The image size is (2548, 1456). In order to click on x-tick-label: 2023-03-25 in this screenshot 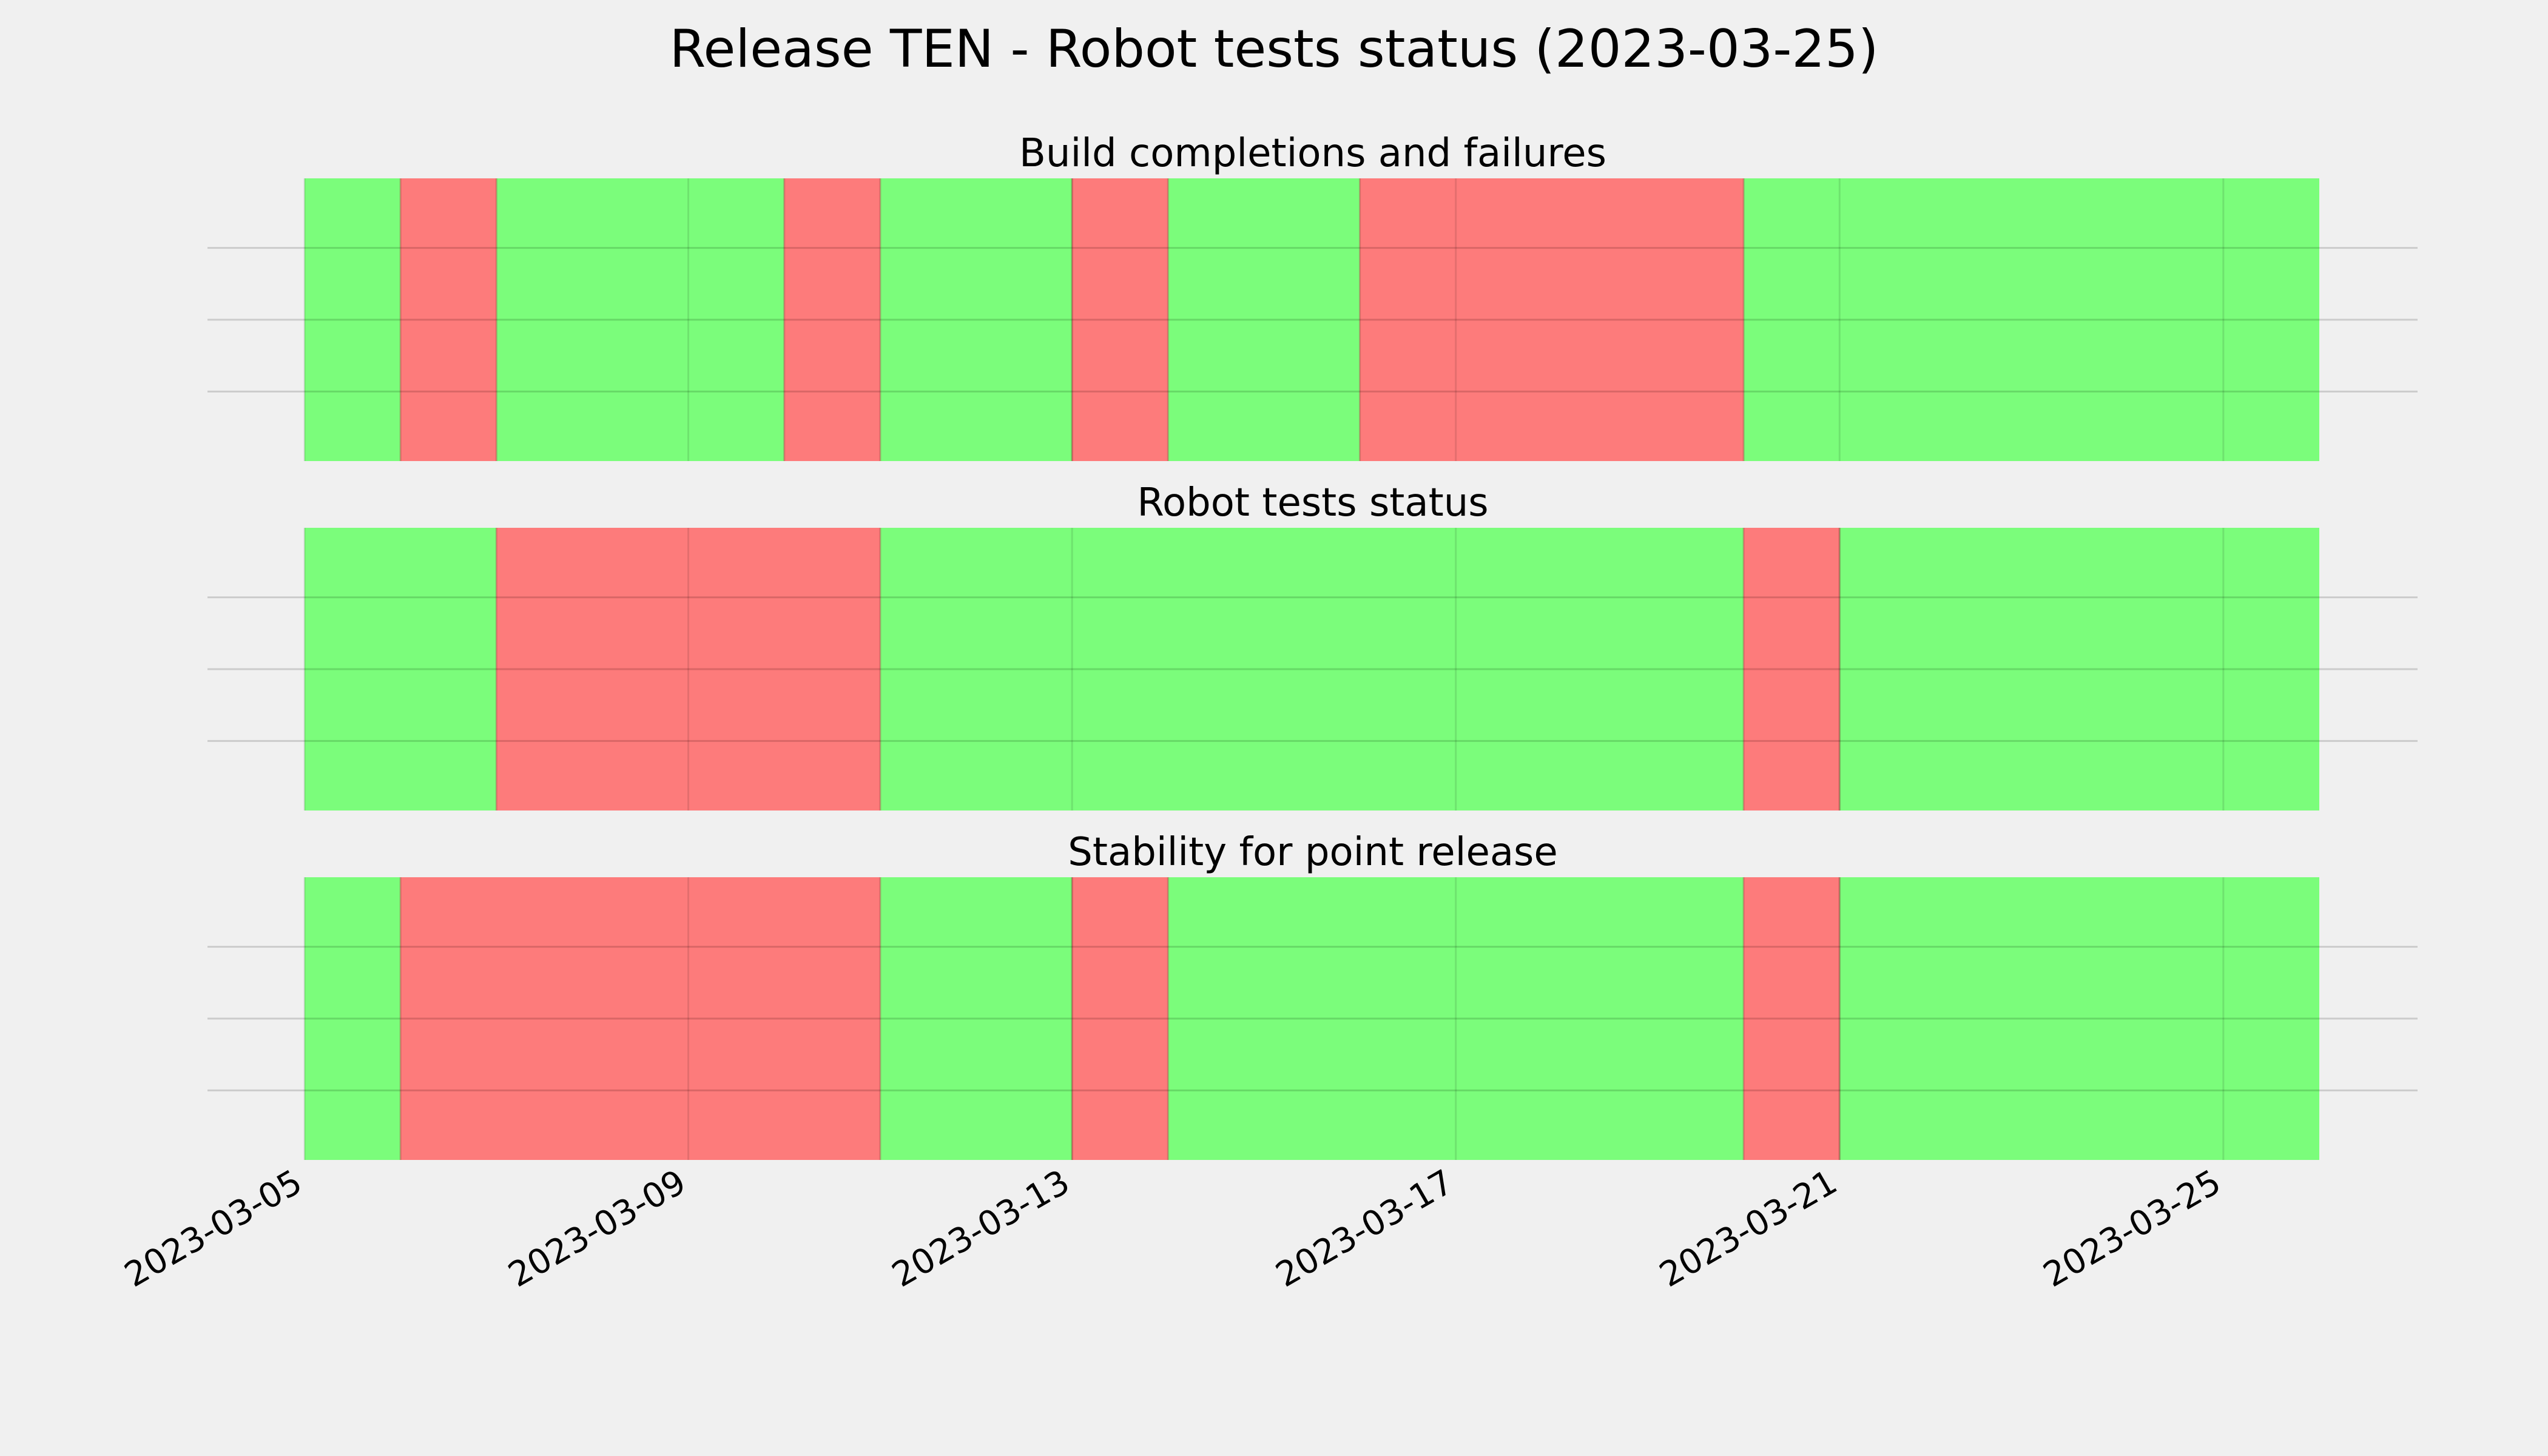, I will do `click(2132, 1228)`.